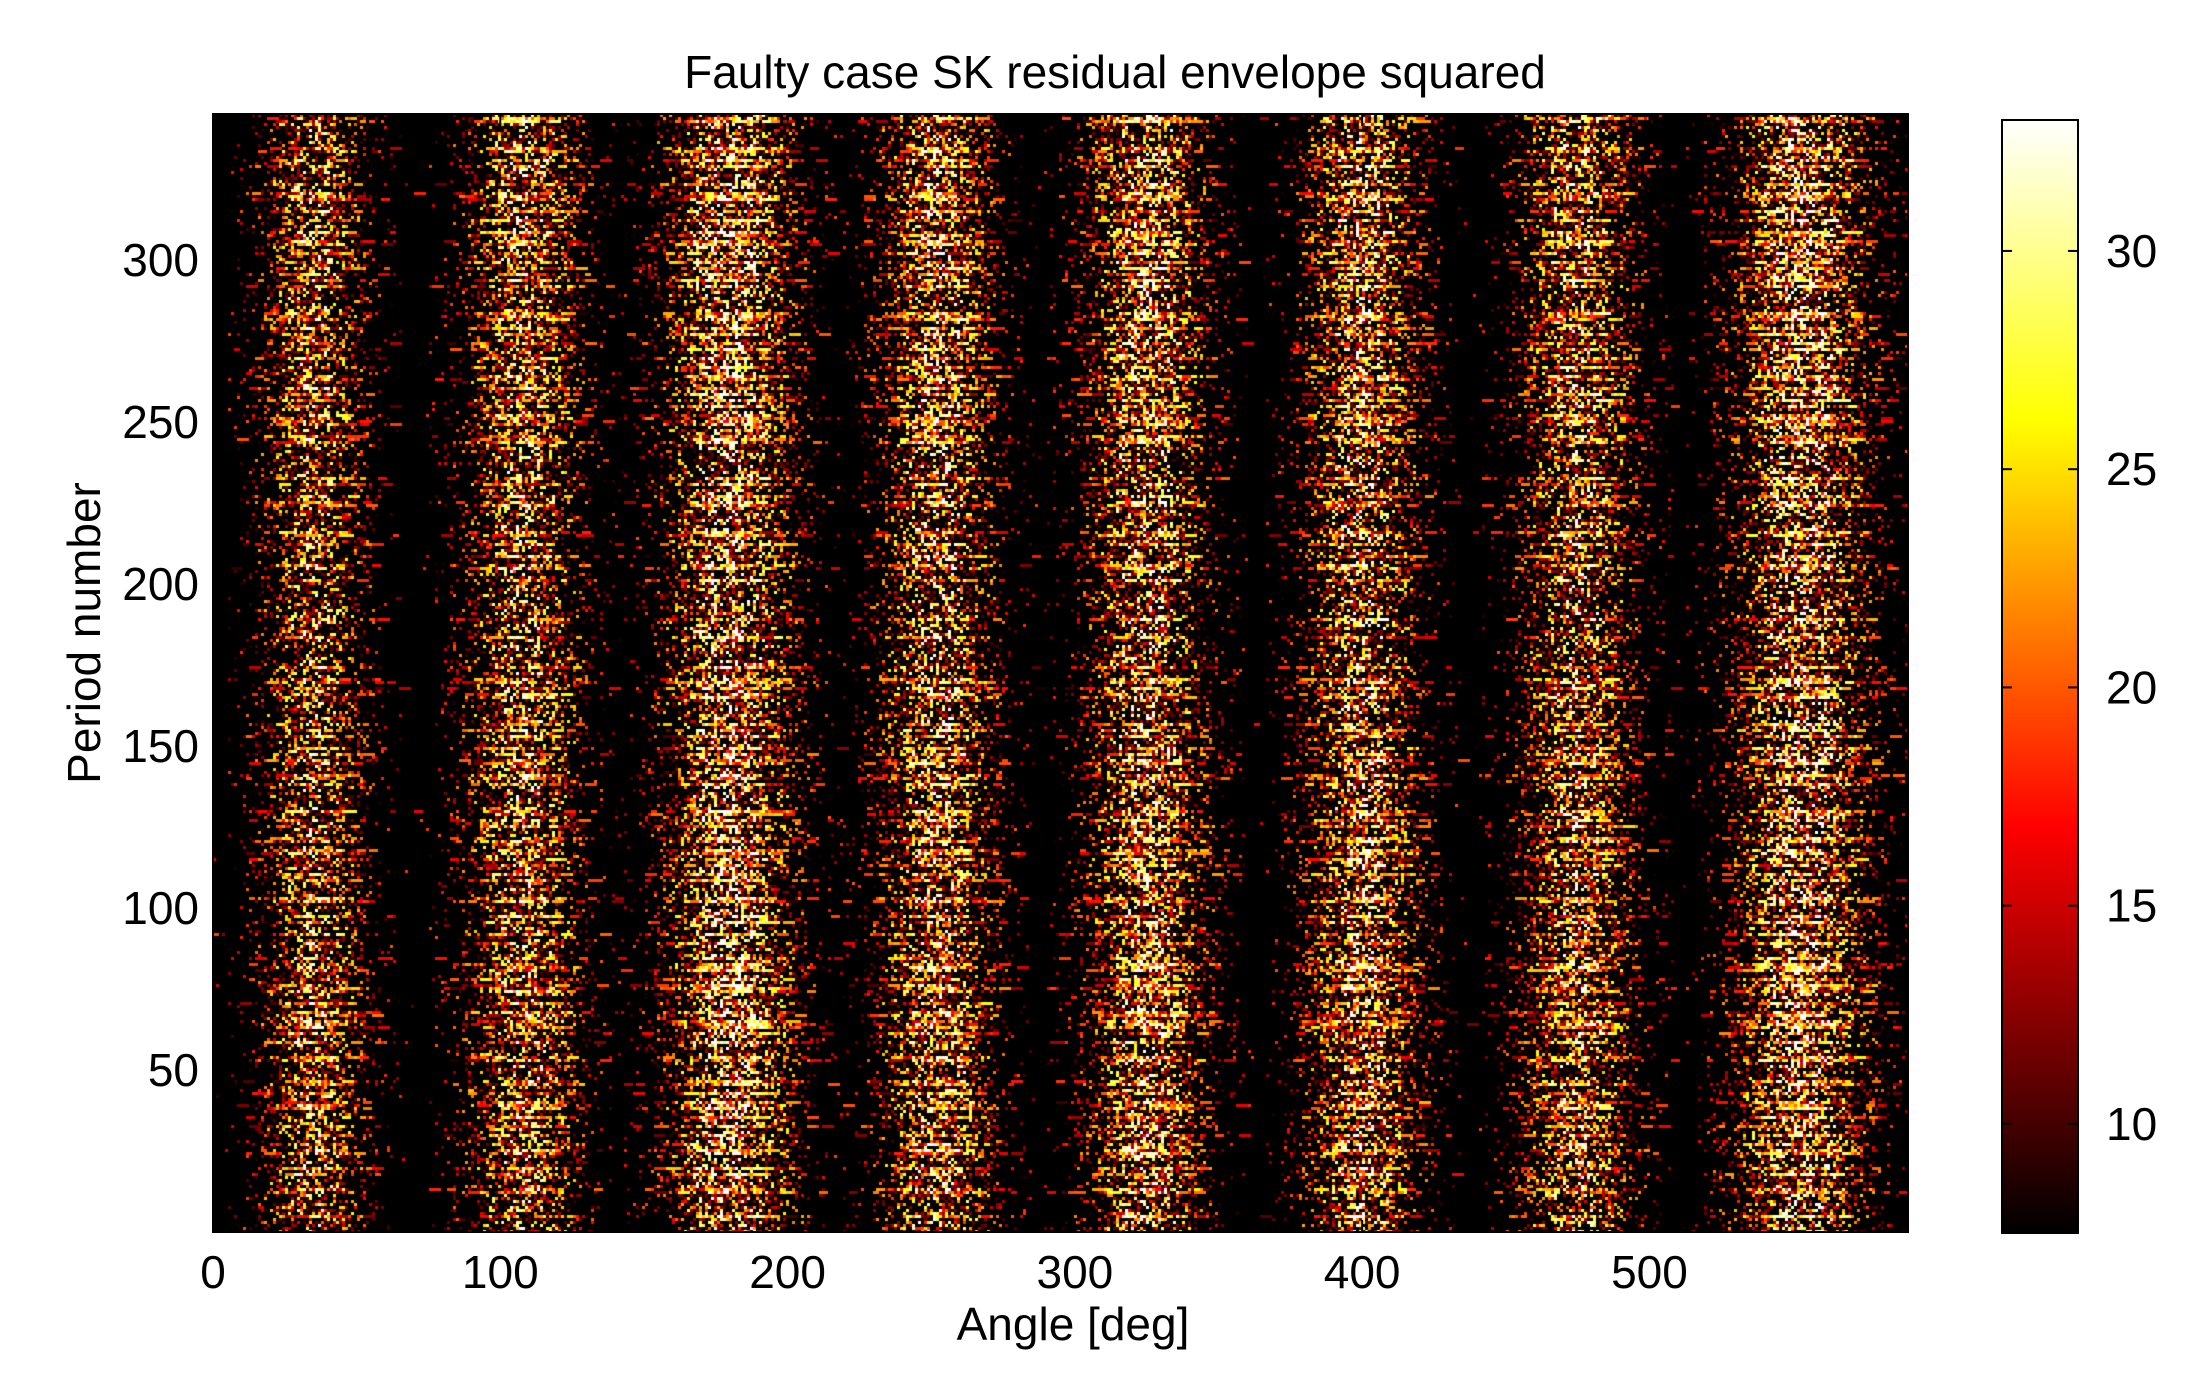  I want to click on x-tick-label: 400, so click(1362, 1272).